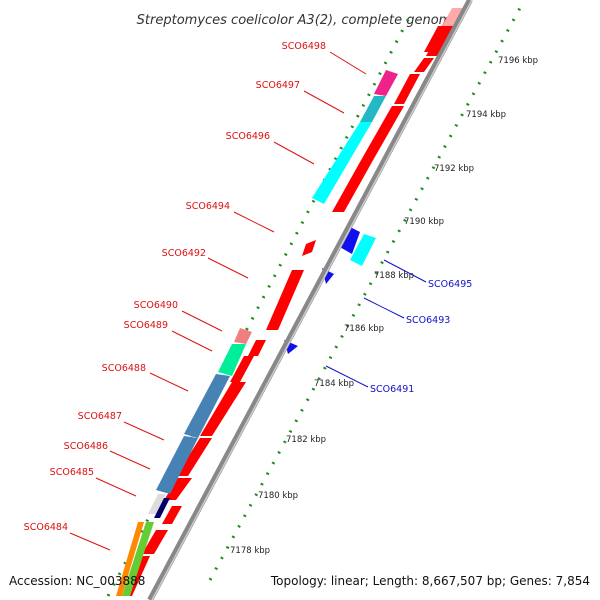 The width and height of the screenshot is (600, 600). Describe the element at coordinates (46, 527) in the screenshot. I see `gene-label-sco6484: SCO6484` at that location.